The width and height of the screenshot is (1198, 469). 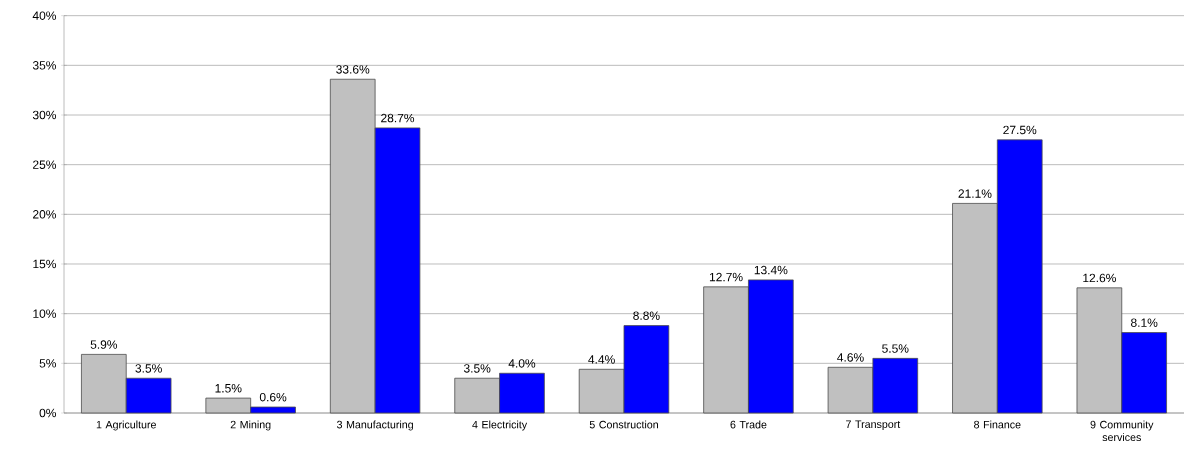 What do you see at coordinates (1144, 322) in the screenshot?
I see `data-label: 8.1%` at bounding box center [1144, 322].